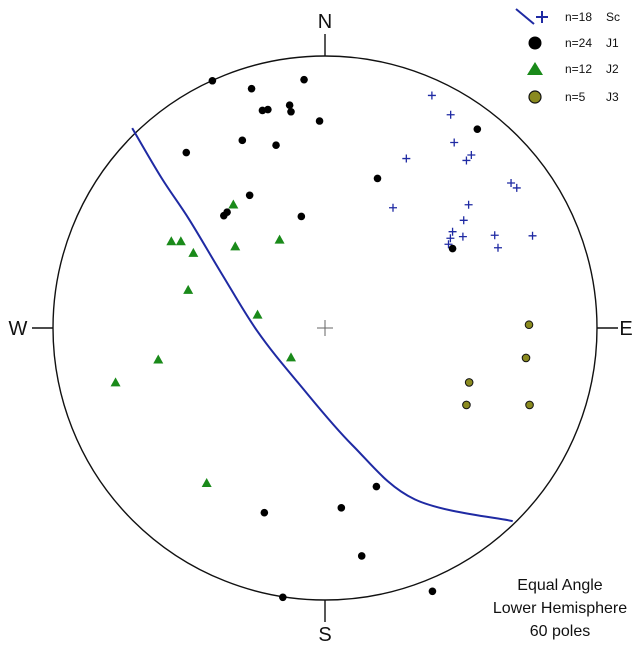 This screenshot has width=633, height=646. Describe the element at coordinates (612, 69) in the screenshot. I see `legend-j2-set: J2` at that location.